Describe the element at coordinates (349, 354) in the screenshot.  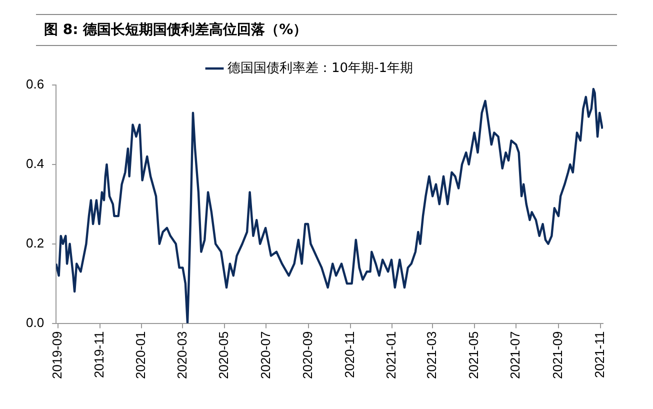
I see `x-tick-label: 2020-11` at that location.